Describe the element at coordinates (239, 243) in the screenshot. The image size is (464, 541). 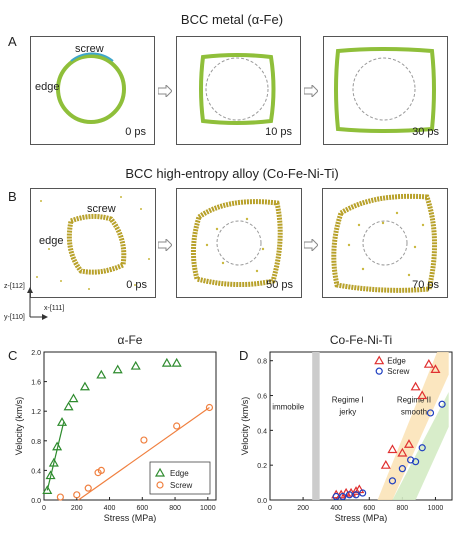
I see `alloy-frame-50ps: 50 ps` at that location.